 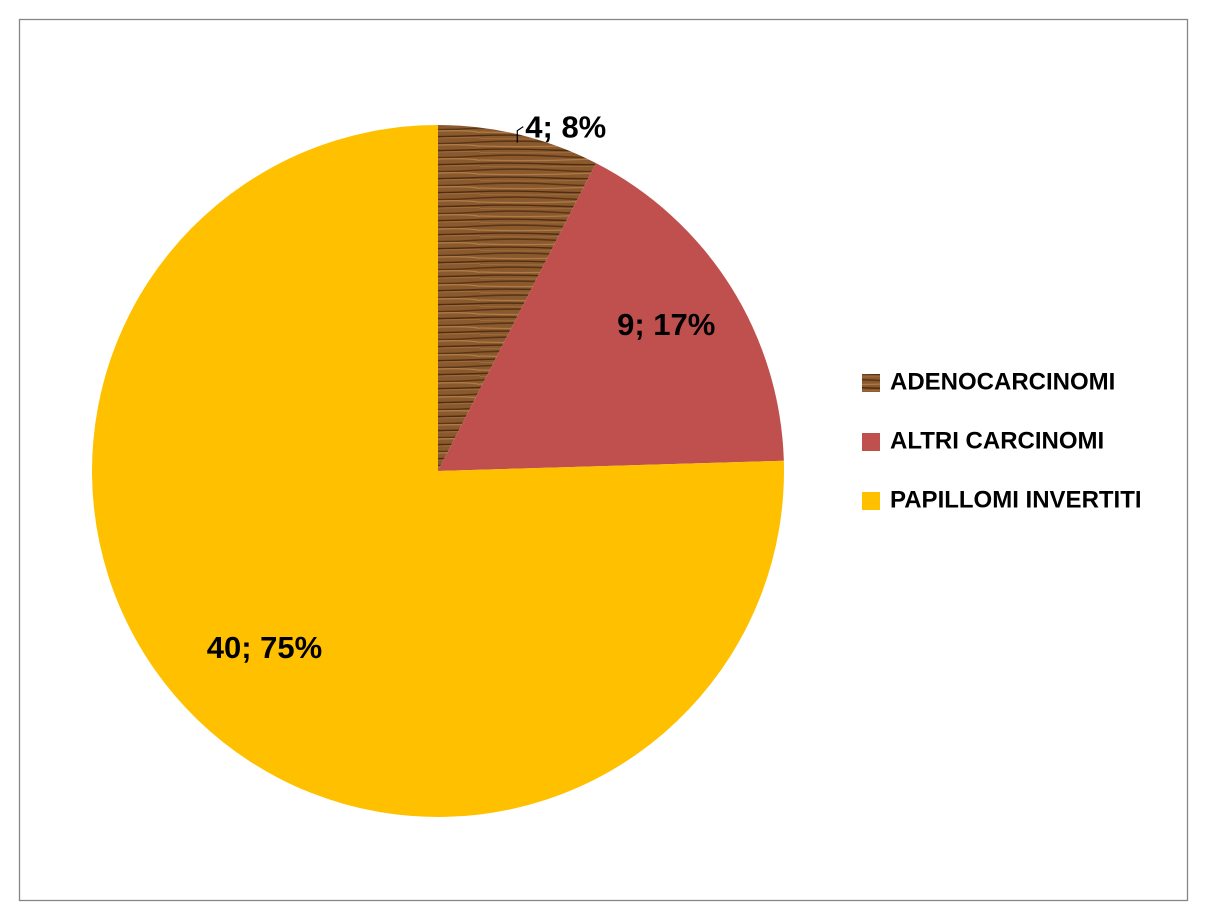 I want to click on data-label-papillomi-invertiti: 40; 75%, so click(x=264, y=647).